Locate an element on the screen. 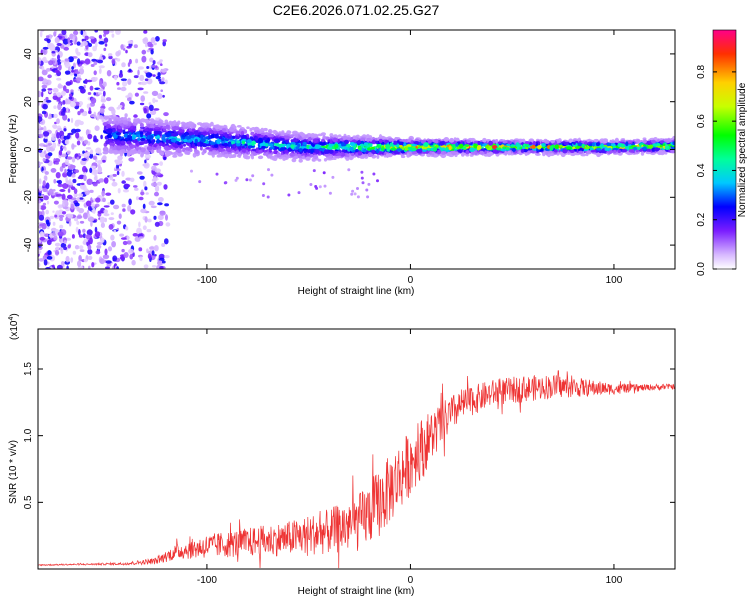  colorbar-gradient is located at coordinates (724, 149).